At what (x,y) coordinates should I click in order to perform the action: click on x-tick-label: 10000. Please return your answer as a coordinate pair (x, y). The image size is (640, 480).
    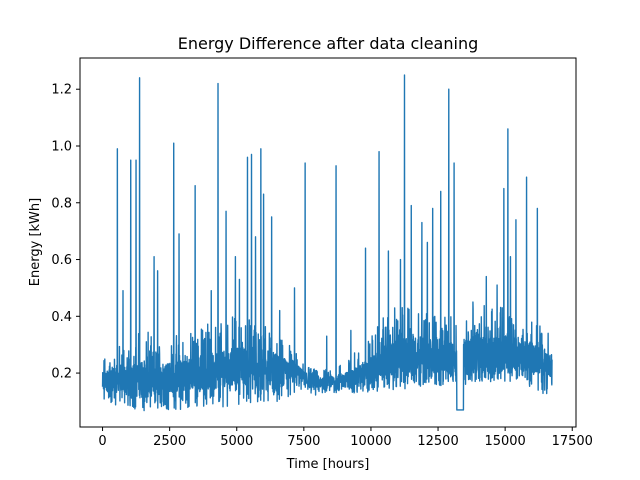
    Looking at the image, I should click on (370, 441).